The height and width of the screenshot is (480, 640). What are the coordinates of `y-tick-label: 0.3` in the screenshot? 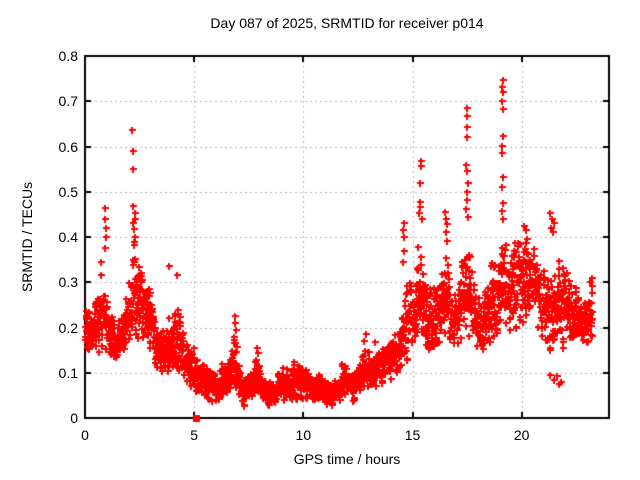 It's located at (68, 282).